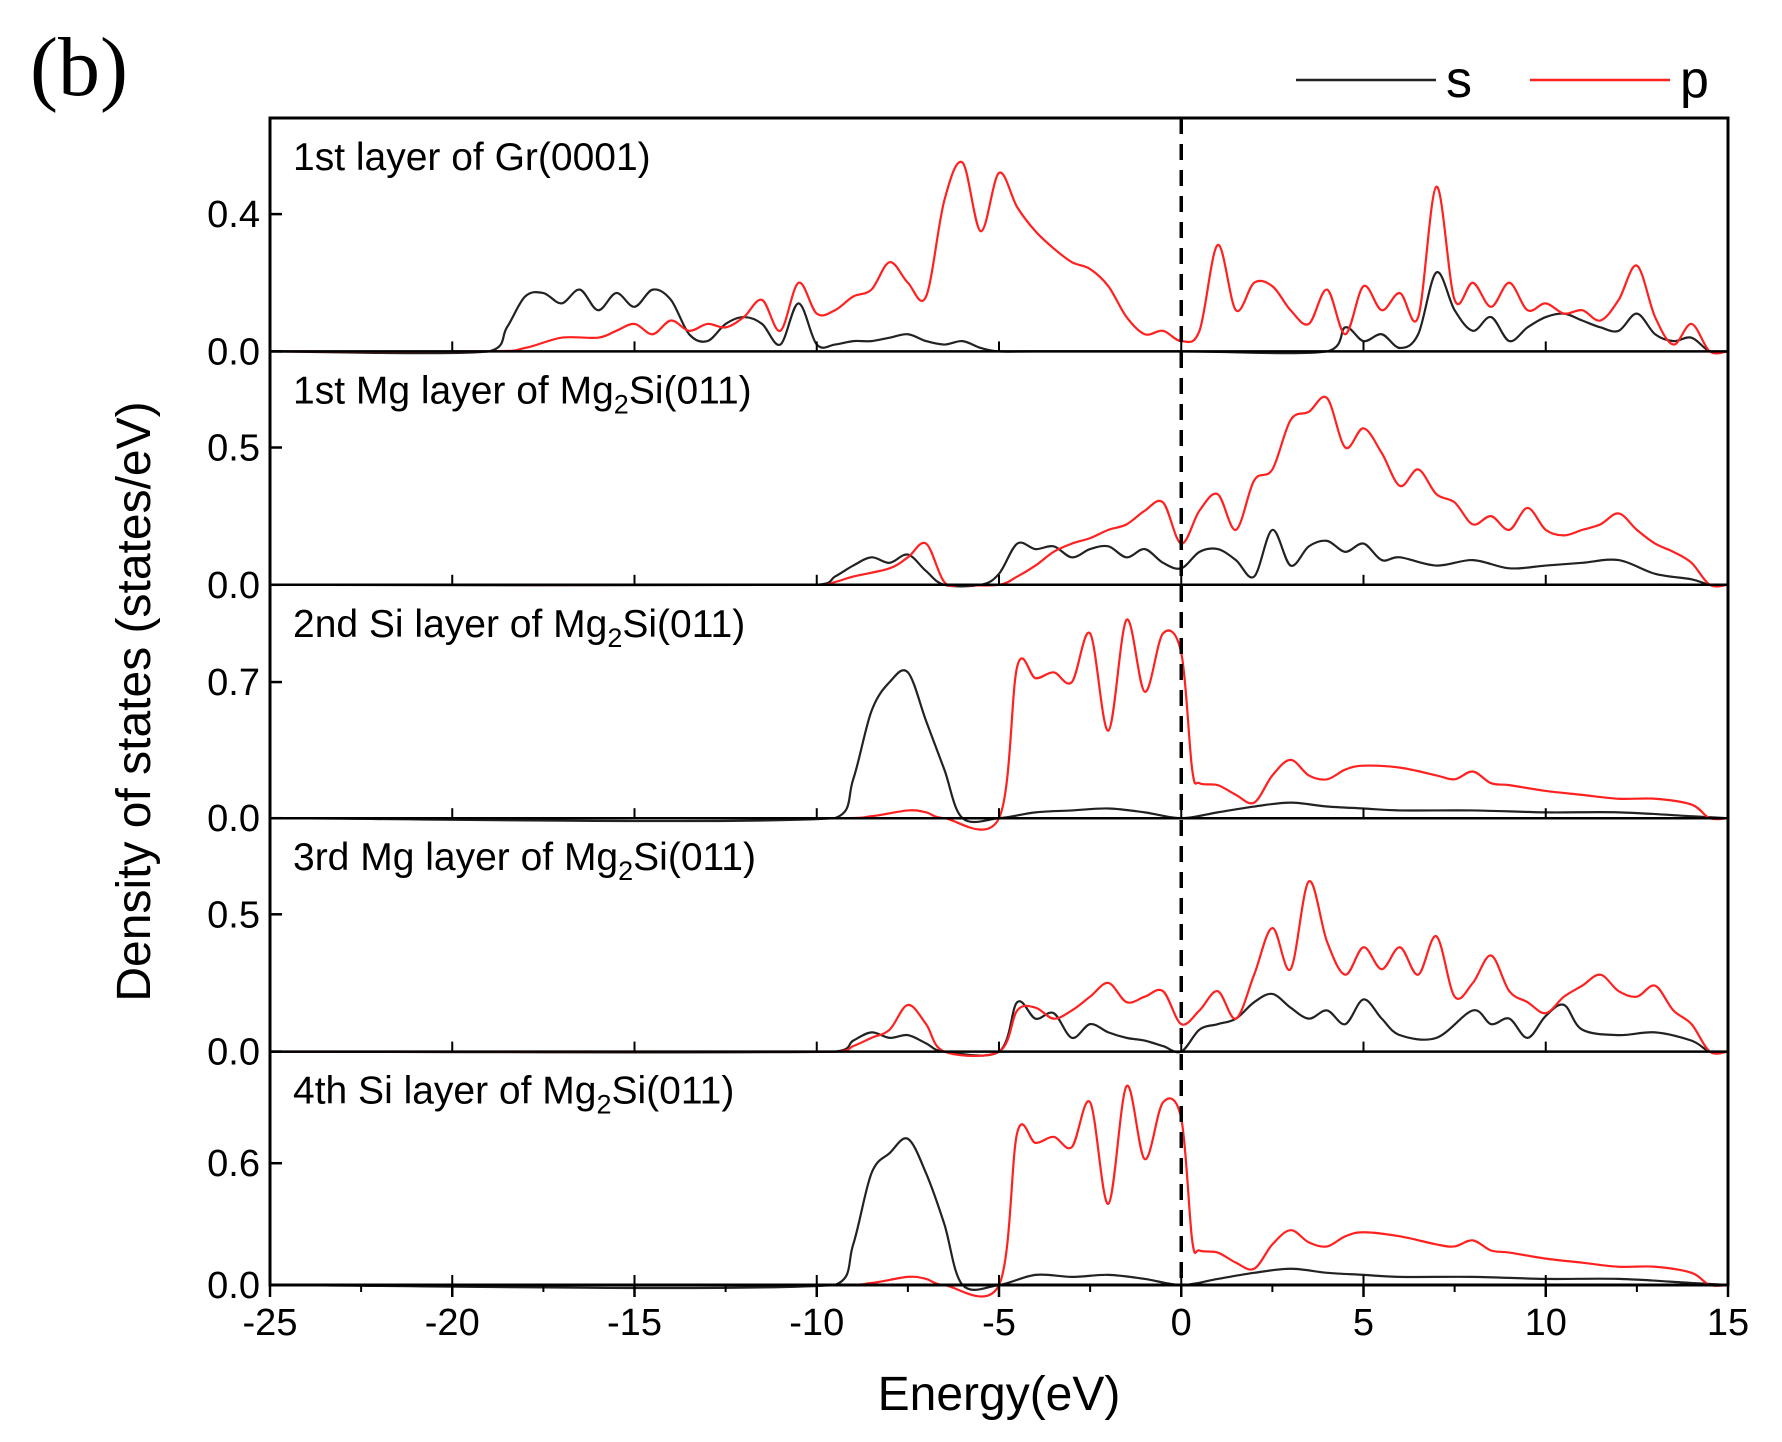 Image resolution: width=1782 pixels, height=1442 pixels. Describe the element at coordinates (233, 1164) in the screenshot. I see `ytick-label-5-1: 0.6` at that location.